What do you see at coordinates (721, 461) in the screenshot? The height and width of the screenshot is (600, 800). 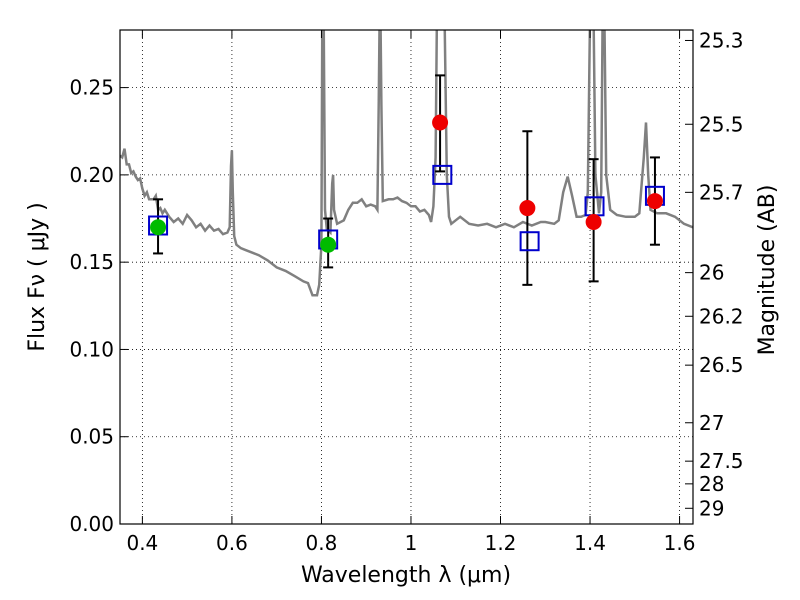 I see `right-tick-label: 27.5` at bounding box center [721, 461].